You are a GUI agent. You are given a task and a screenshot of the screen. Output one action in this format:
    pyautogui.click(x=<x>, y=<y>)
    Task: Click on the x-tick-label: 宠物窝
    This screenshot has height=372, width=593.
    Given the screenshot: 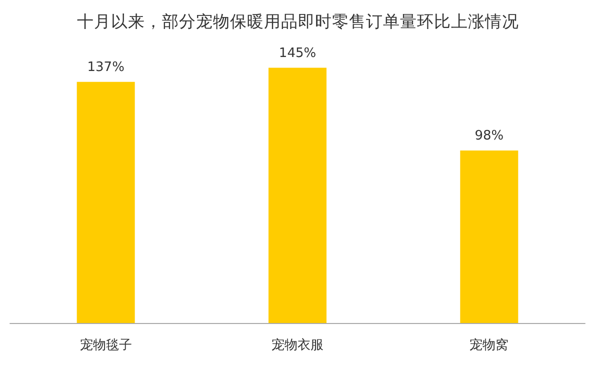 What is the action you would take?
    pyautogui.click(x=489, y=345)
    